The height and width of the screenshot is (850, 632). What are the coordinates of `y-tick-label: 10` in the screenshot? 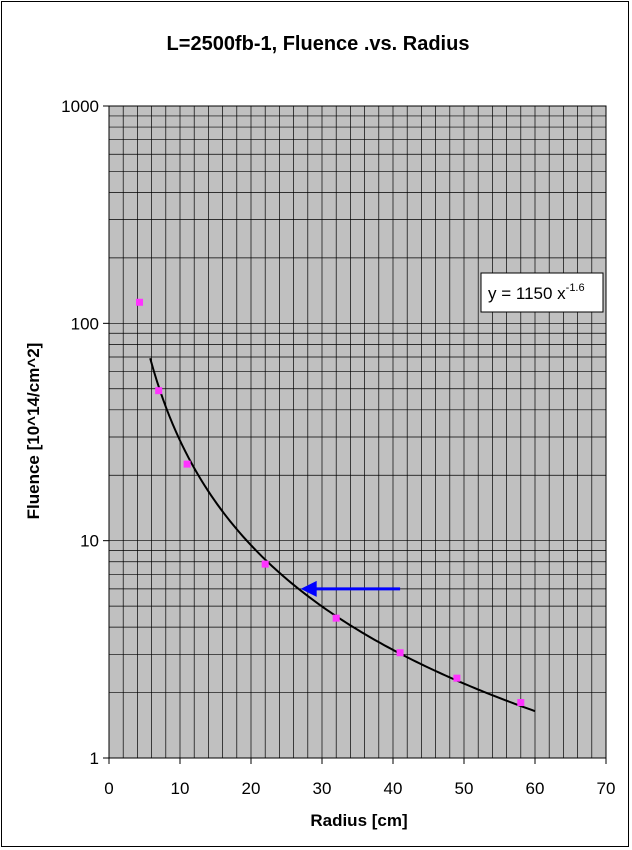 It's located at (89, 541).